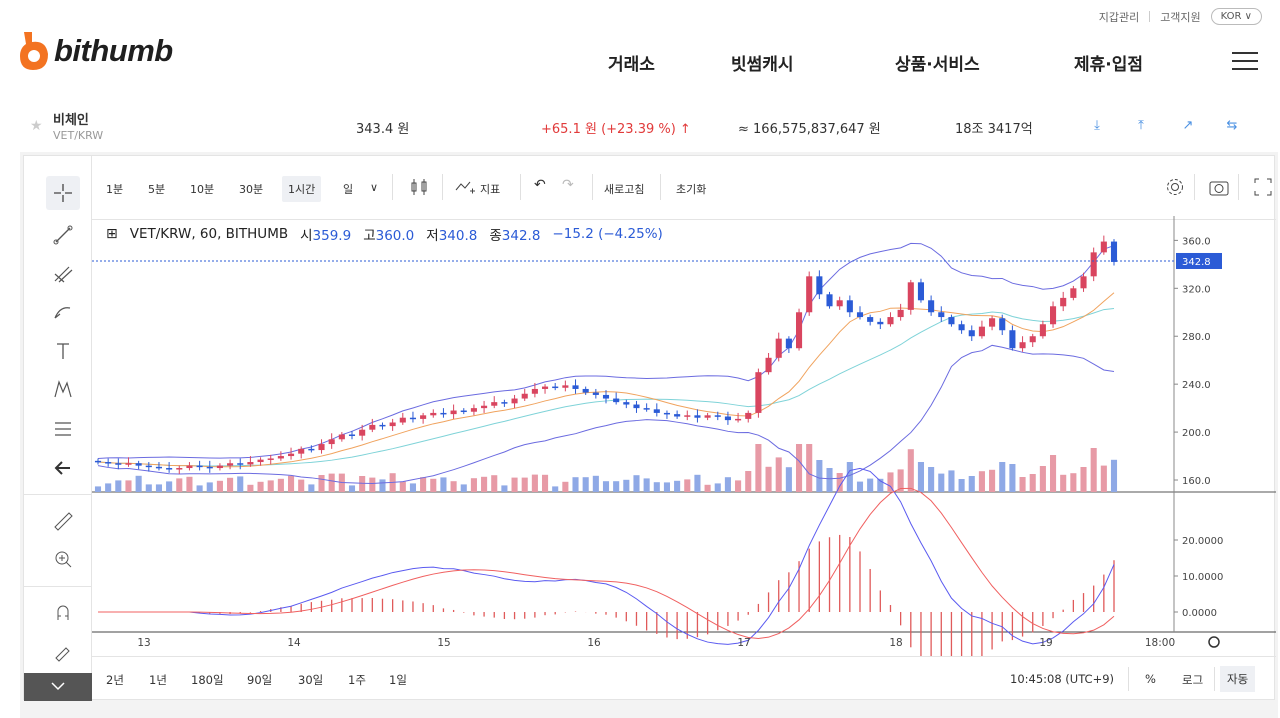  I want to click on fullscreen-icon, so click(1263, 187).